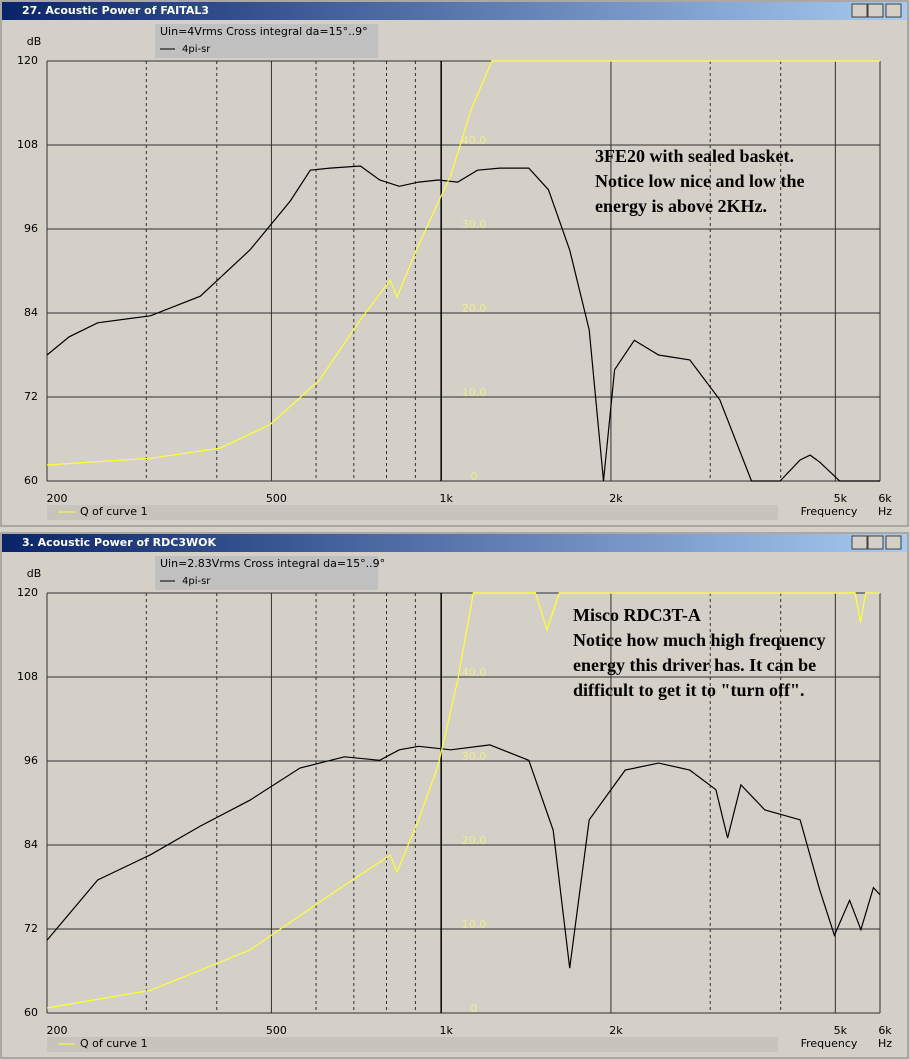 The height and width of the screenshot is (1060, 910). What do you see at coordinates (699, 181) in the screenshot?
I see `annotation: Notice low nice and low the` at bounding box center [699, 181].